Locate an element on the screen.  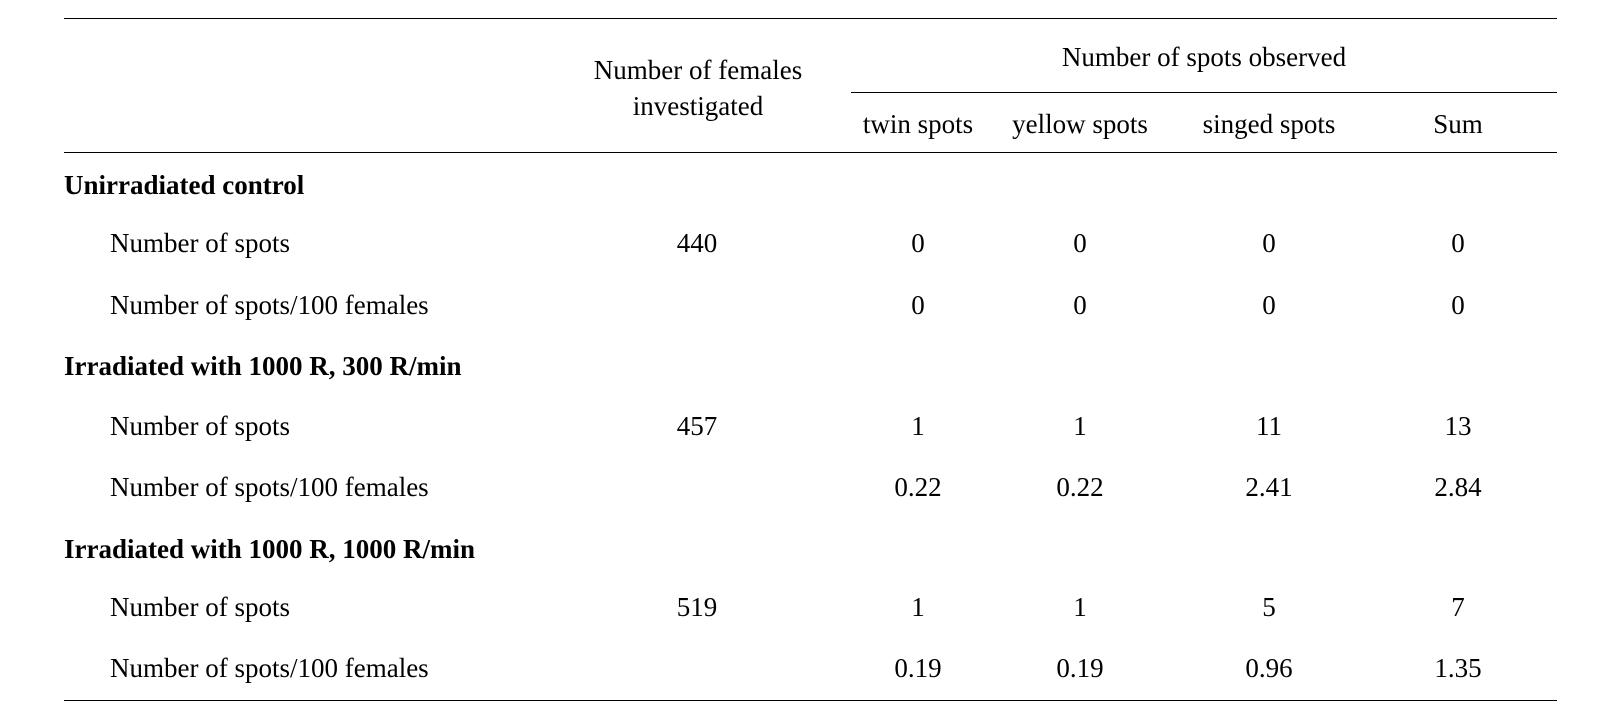
group-title: Unirradiated control is located at coordinates (184, 185).